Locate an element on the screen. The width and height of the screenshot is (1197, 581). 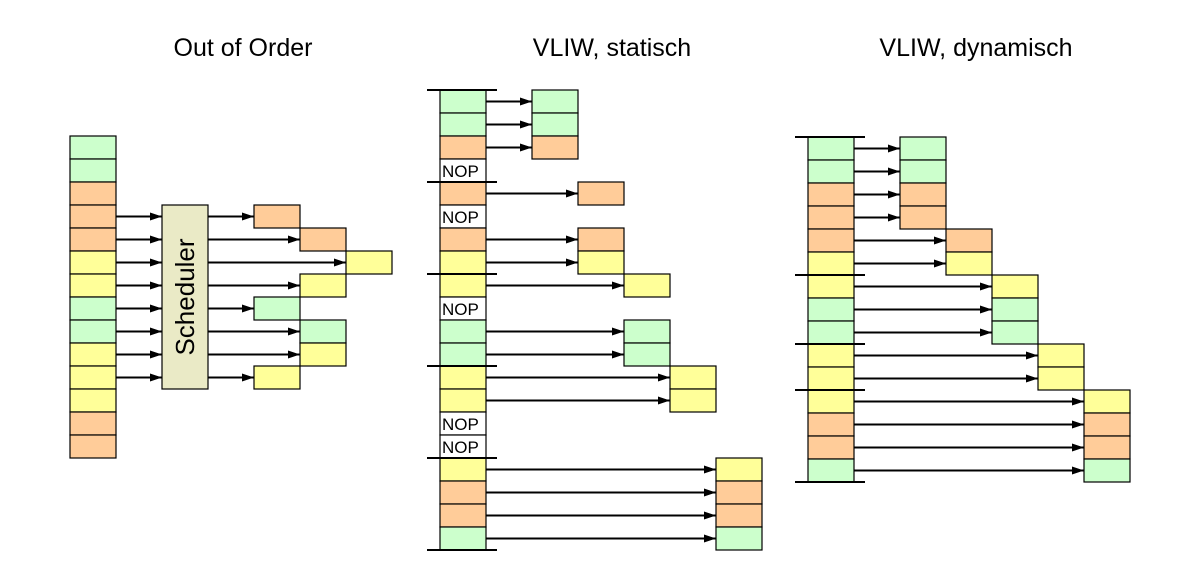
scheduler-box is located at coordinates (185, 297).